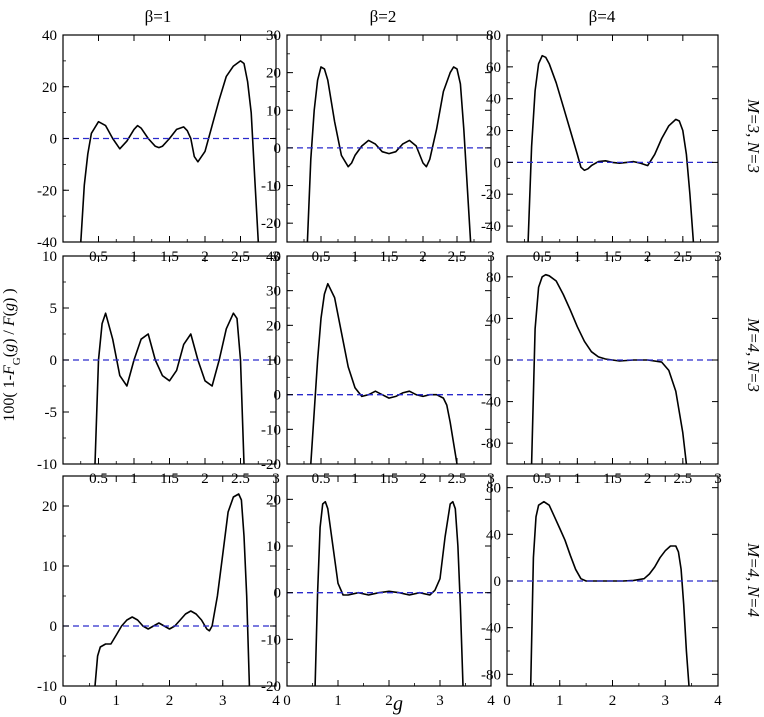  Describe the element at coordinates (753, 135) in the screenshot. I see `row-label-m3-n3: M=3, N=3` at that location.